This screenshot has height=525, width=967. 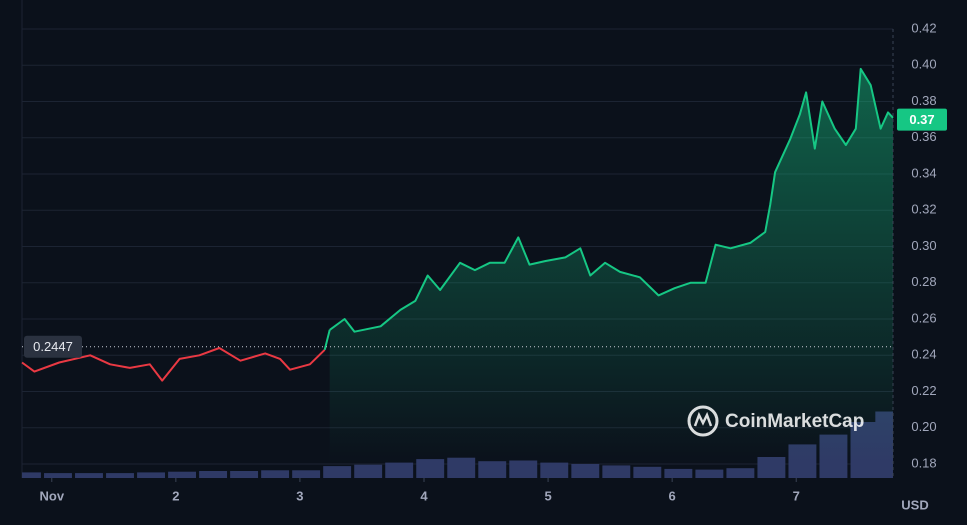 What do you see at coordinates (923, 426) in the screenshot?
I see `y-tick-label: 0.20` at bounding box center [923, 426].